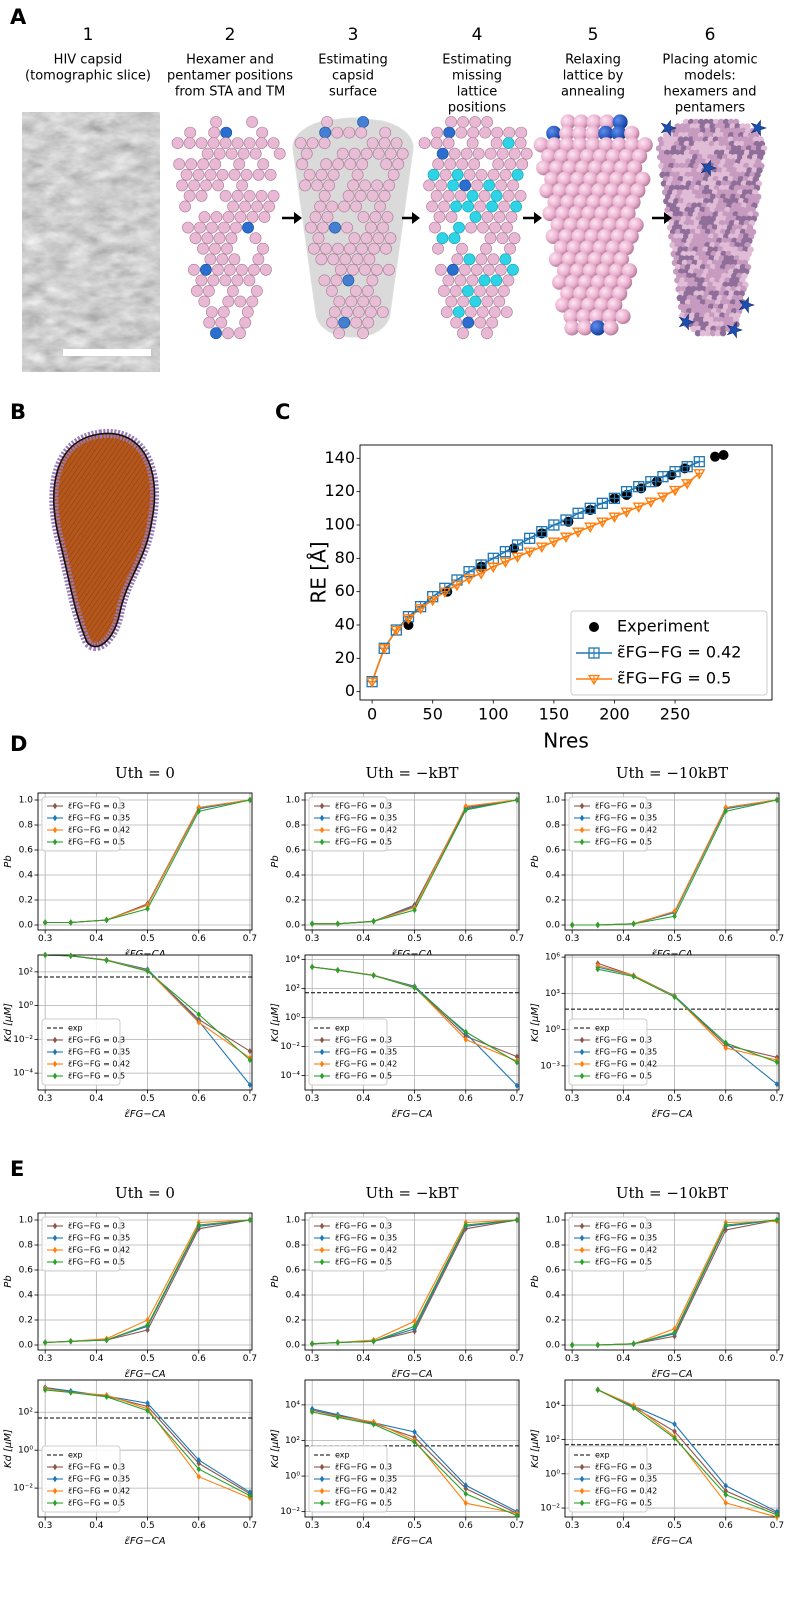 This screenshot has width=793, height=1603. Describe the element at coordinates (671, 1541) in the screenshot. I see `x-axis-label: ε̃FG−CA` at that location.